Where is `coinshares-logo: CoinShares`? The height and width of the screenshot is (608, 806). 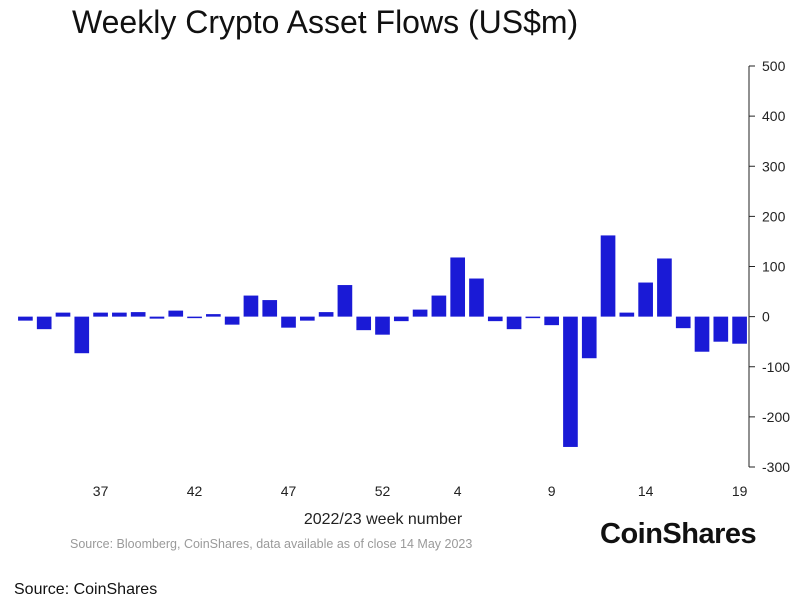 coinshares-logo: CoinShares is located at coordinates (678, 534).